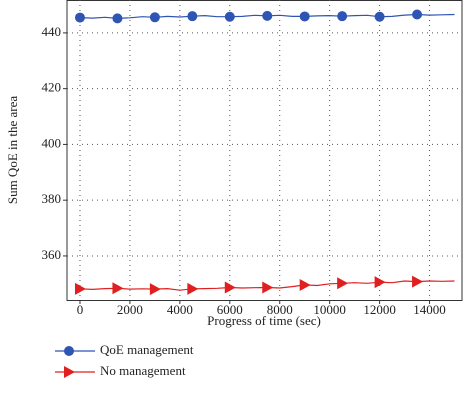 This screenshot has height=410, width=474. Describe the element at coordinates (12, 150) in the screenshot. I see `y-axis-title: Sum QoE in the area` at that location.